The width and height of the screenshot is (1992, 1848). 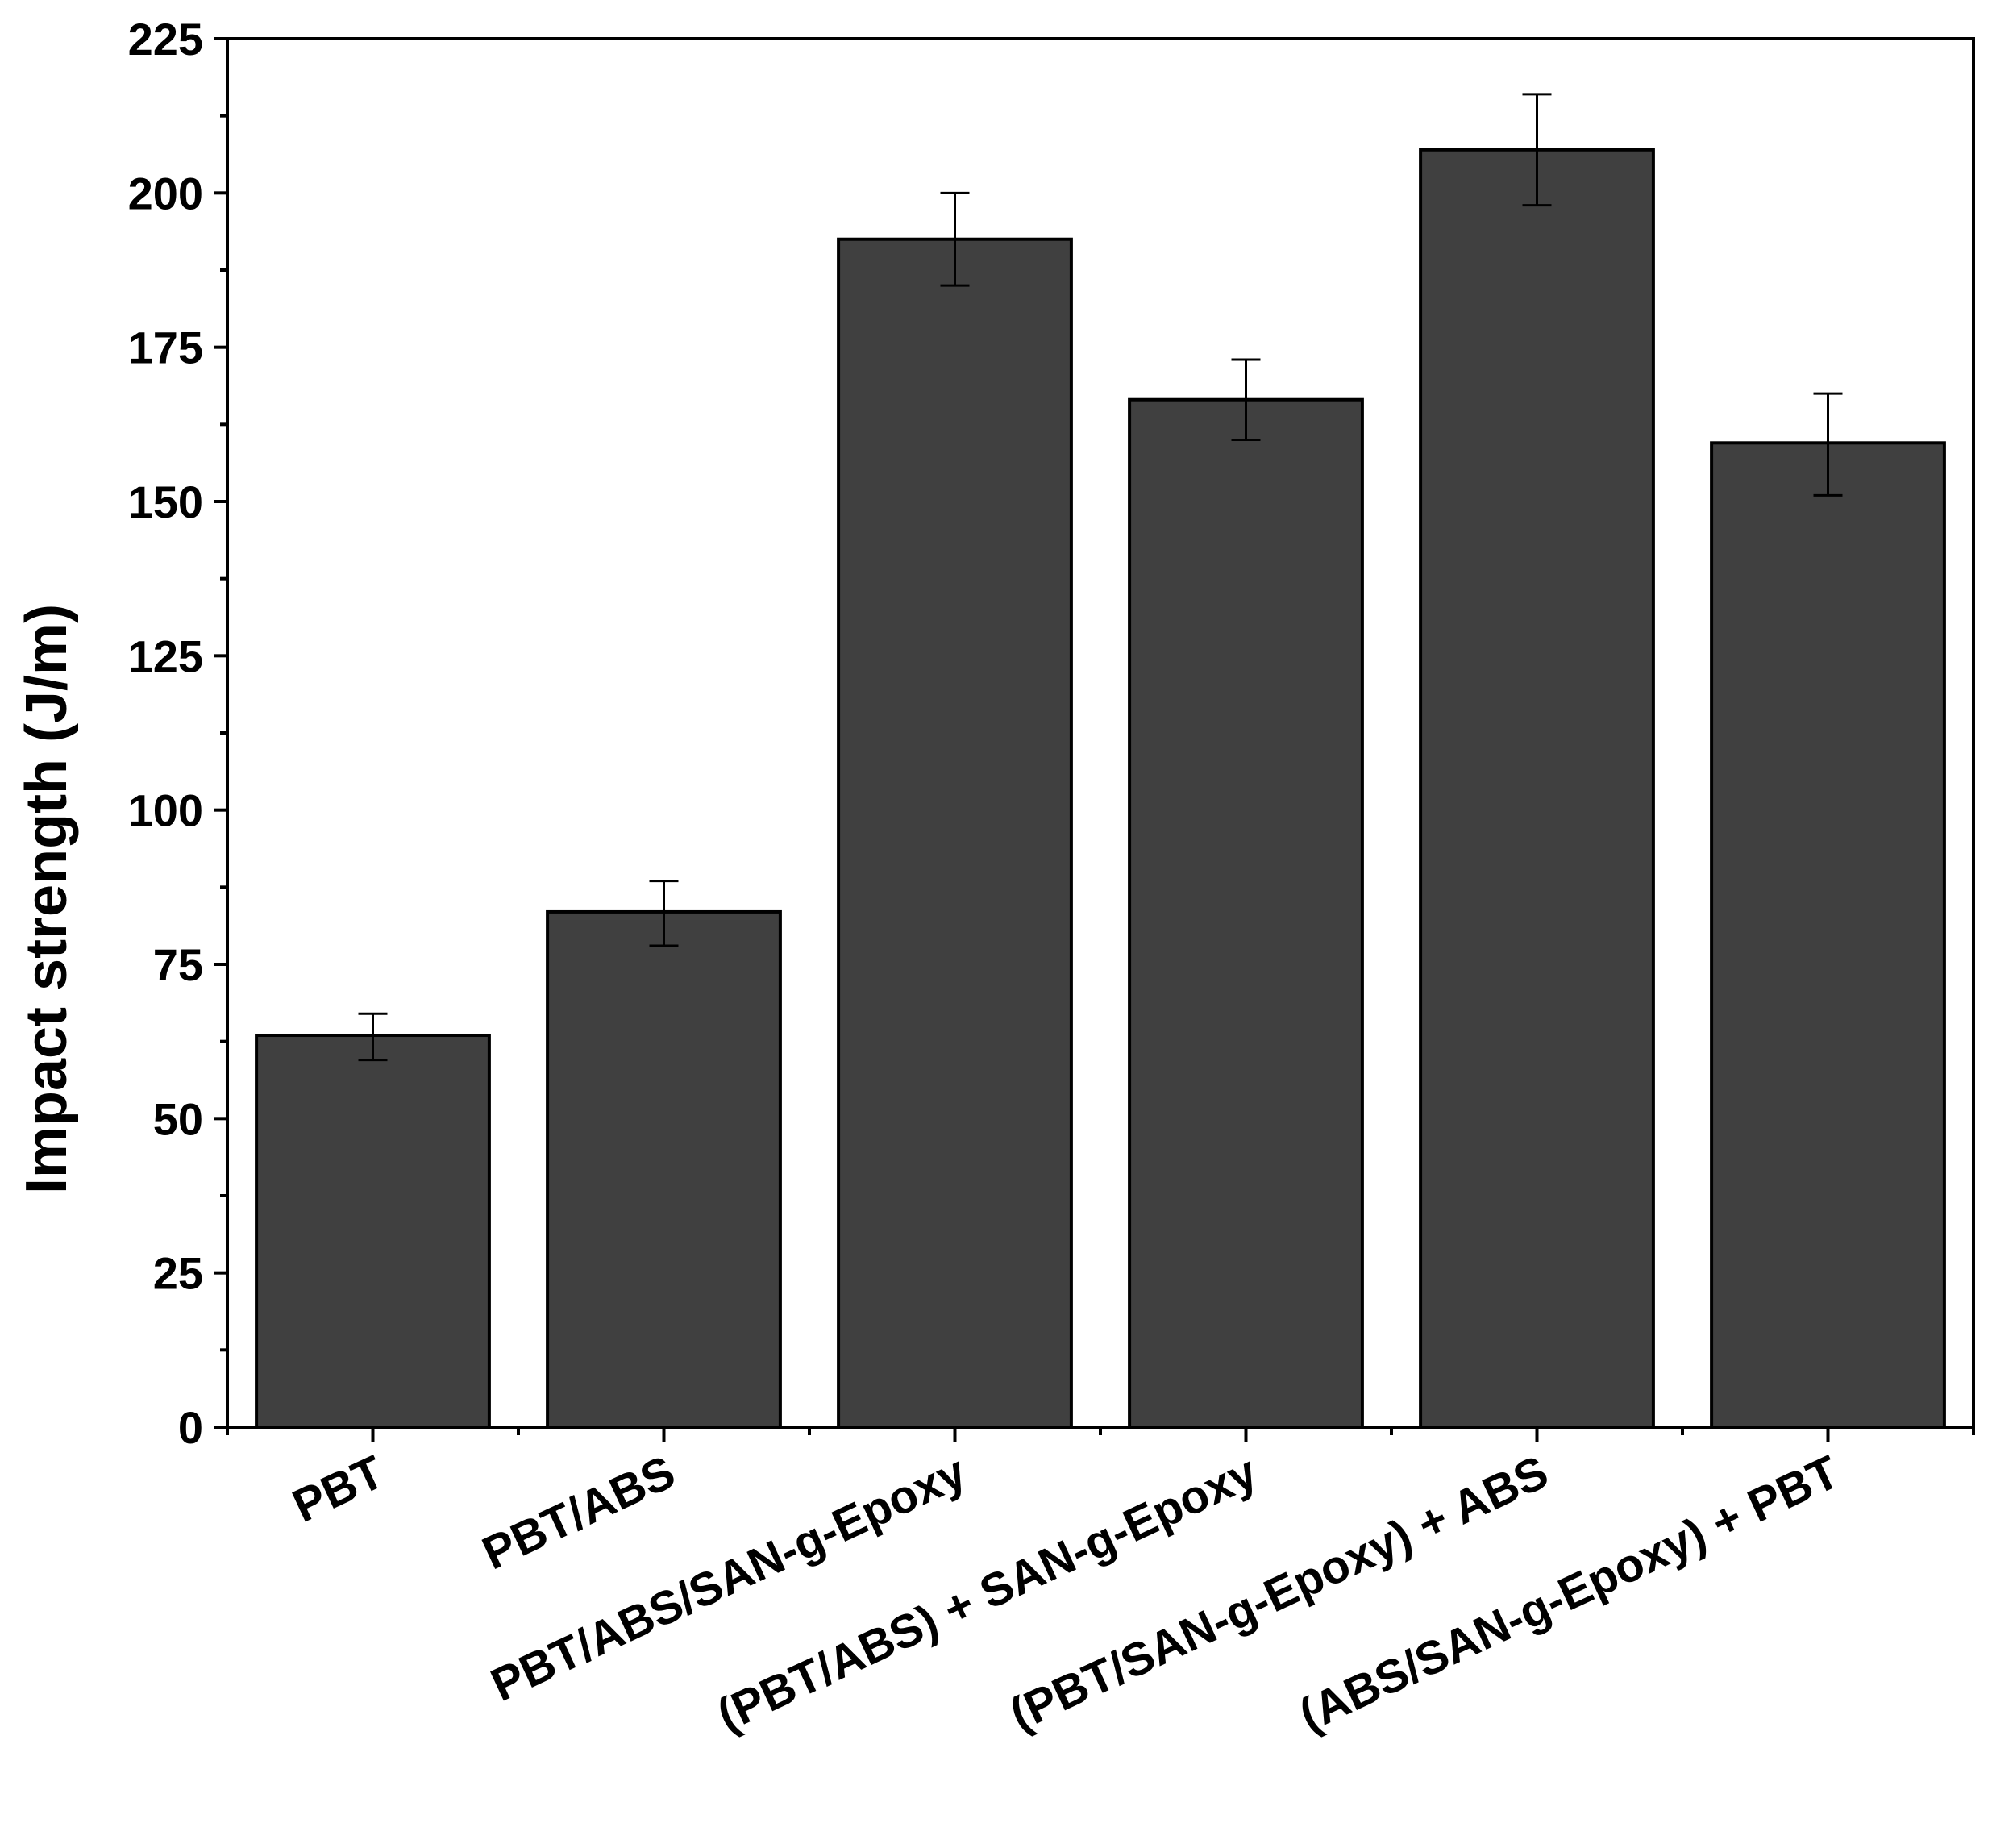 I want to click on y-tick-label: 225, so click(x=166, y=39).